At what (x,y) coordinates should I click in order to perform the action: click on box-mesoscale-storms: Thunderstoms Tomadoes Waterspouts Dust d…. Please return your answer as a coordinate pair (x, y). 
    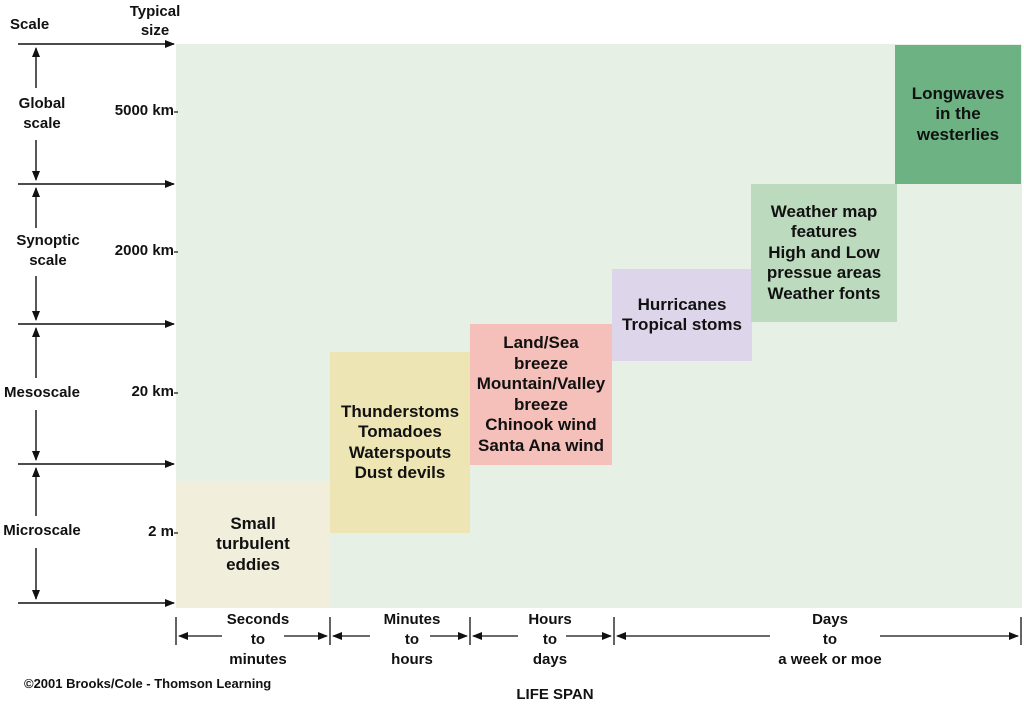
    Looking at the image, I should click on (400, 442).